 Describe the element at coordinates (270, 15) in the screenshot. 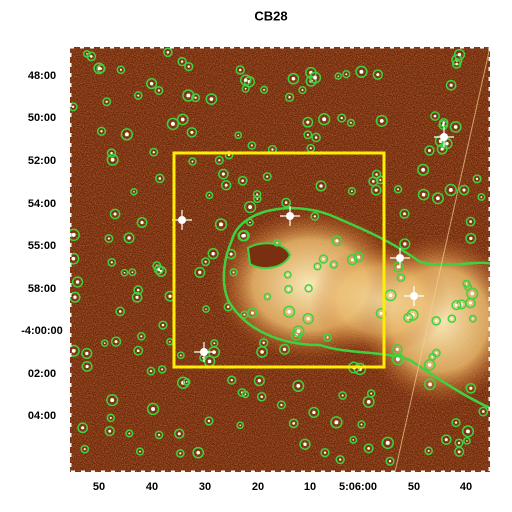

I see `title: CB28` at that location.